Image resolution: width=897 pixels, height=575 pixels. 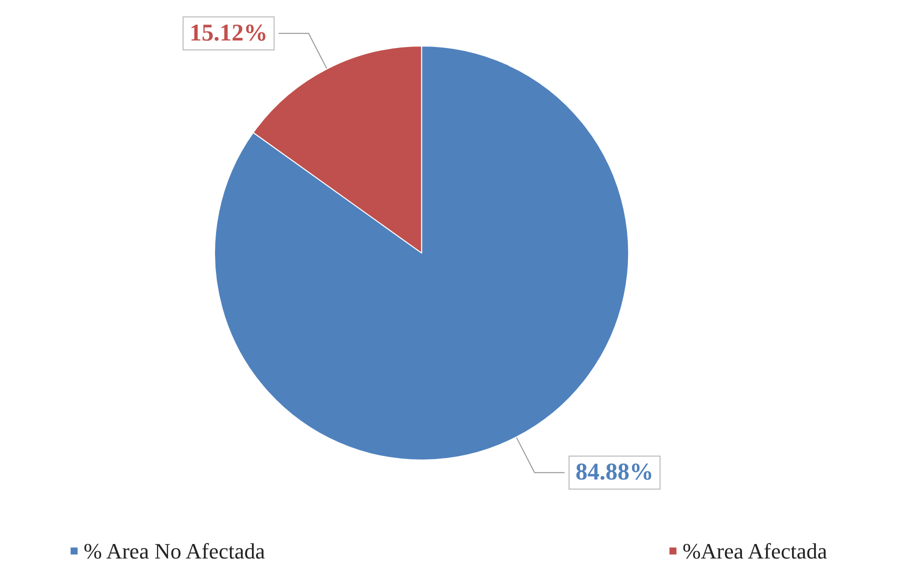 What do you see at coordinates (229, 33) in the screenshot?
I see `data-label: 15.12%` at bounding box center [229, 33].